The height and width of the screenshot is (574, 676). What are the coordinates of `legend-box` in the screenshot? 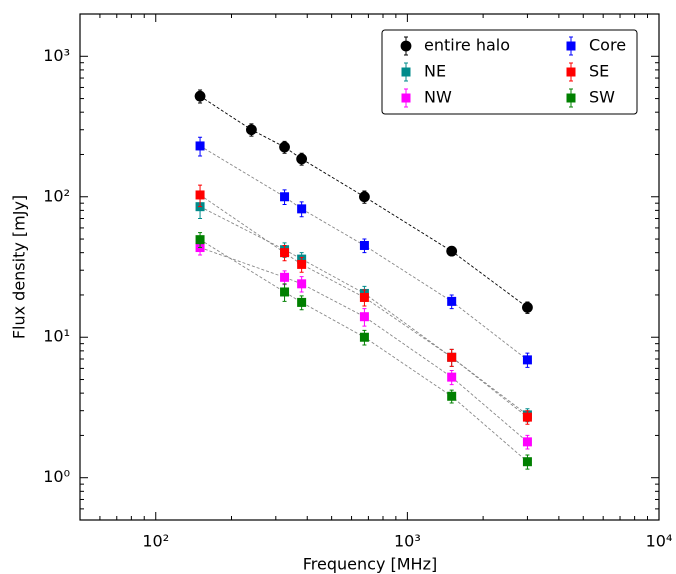 It's located at (509, 72).